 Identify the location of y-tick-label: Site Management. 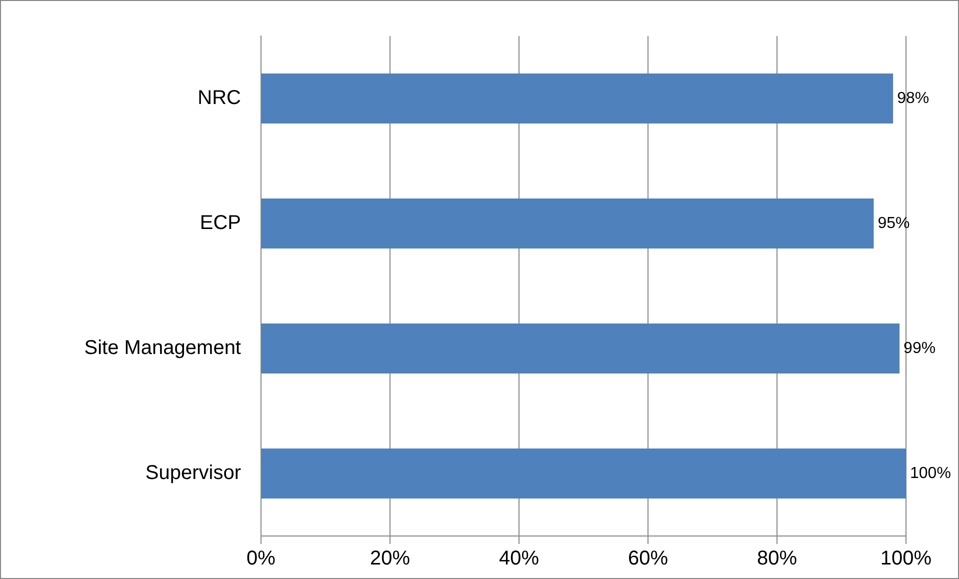
(163, 348).